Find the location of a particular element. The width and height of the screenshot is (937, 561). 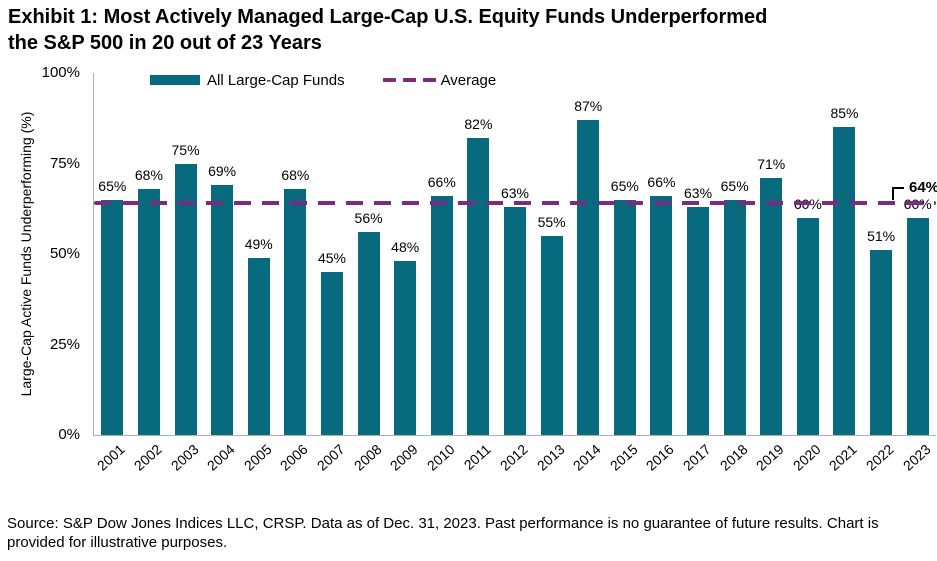

bar-value-label: 48% is located at coordinates (405, 247).